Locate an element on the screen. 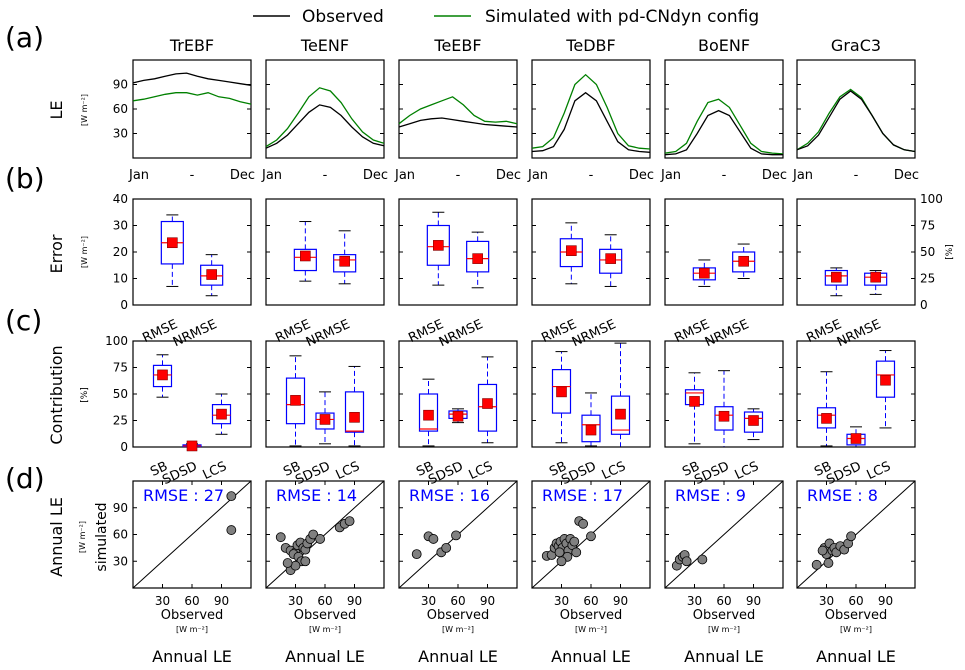  row-b-ytick-label: 40 is located at coordinates (120, 199).